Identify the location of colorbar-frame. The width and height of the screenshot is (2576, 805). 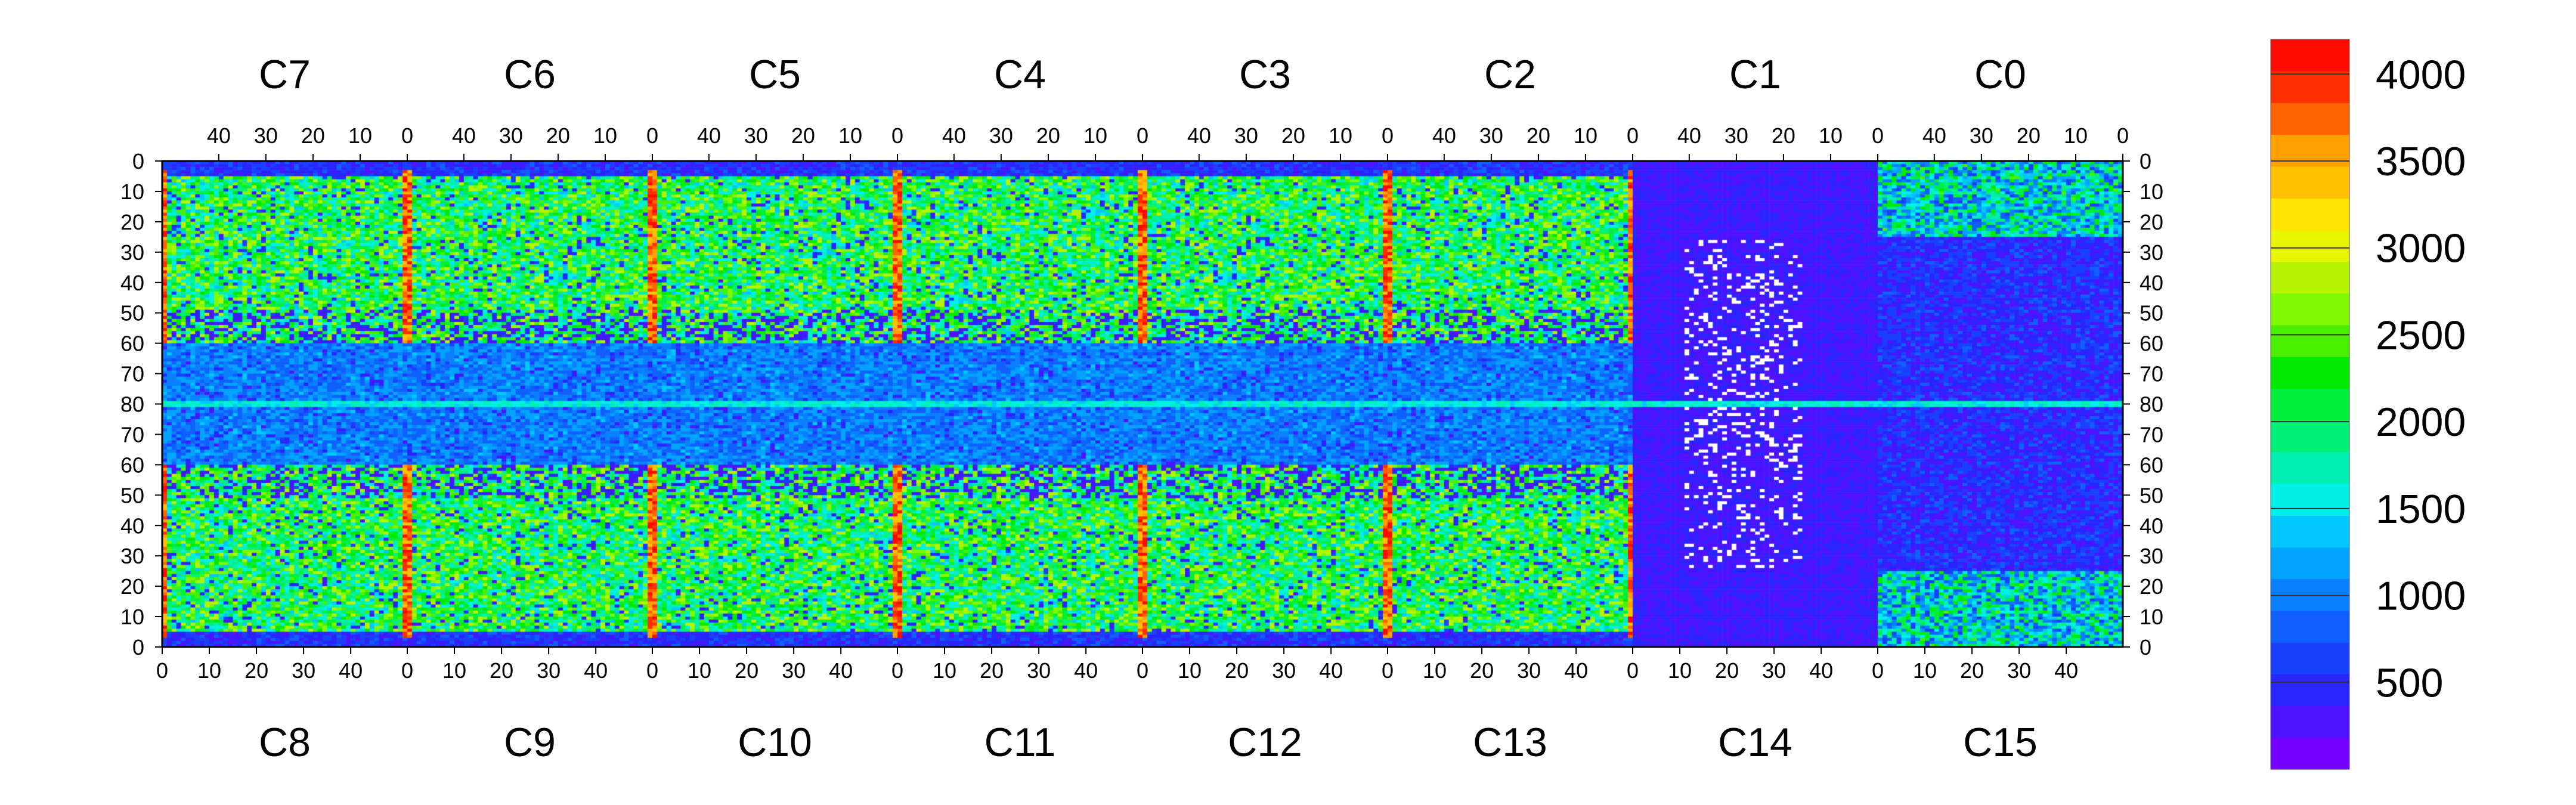
(2310, 405).